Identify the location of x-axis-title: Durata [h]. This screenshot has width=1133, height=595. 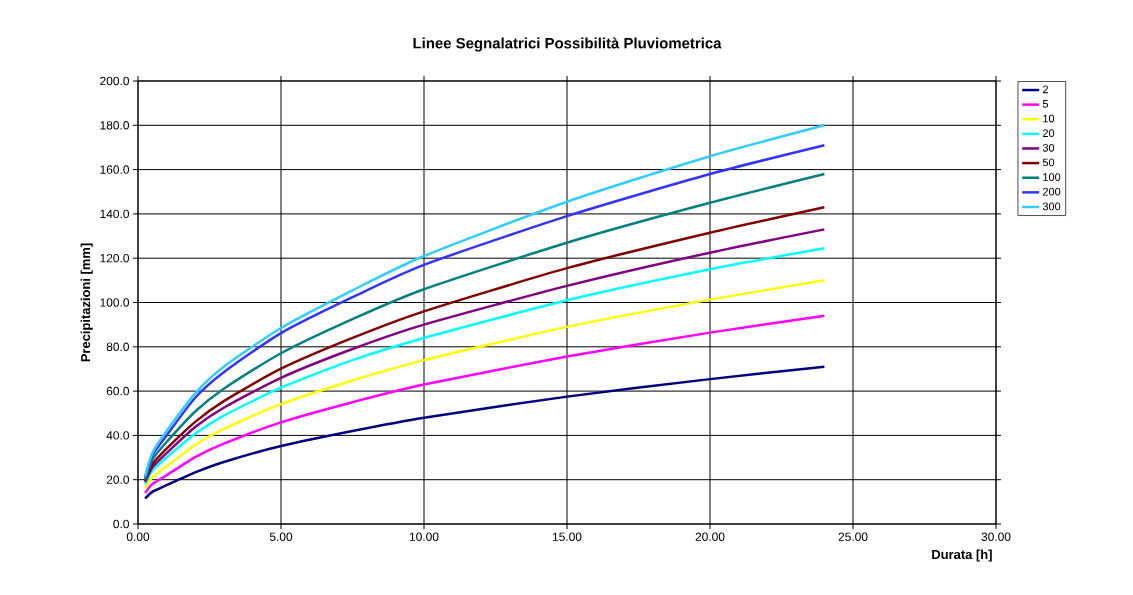
(962, 555).